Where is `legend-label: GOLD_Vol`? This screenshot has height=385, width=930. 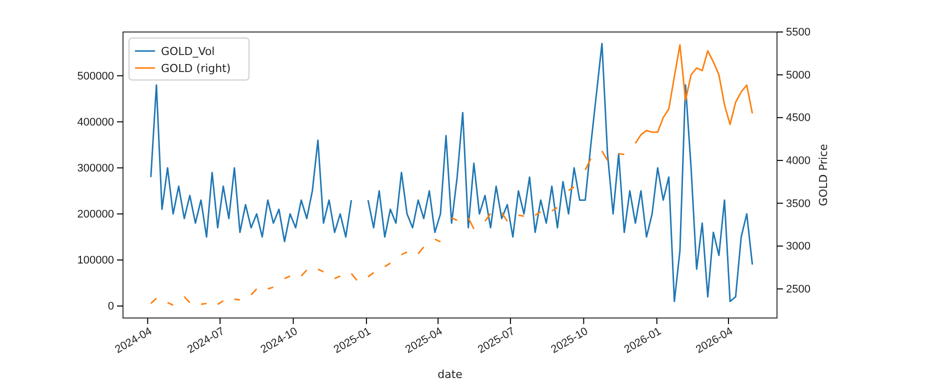 legend-label: GOLD_Vol is located at coordinates (188, 51).